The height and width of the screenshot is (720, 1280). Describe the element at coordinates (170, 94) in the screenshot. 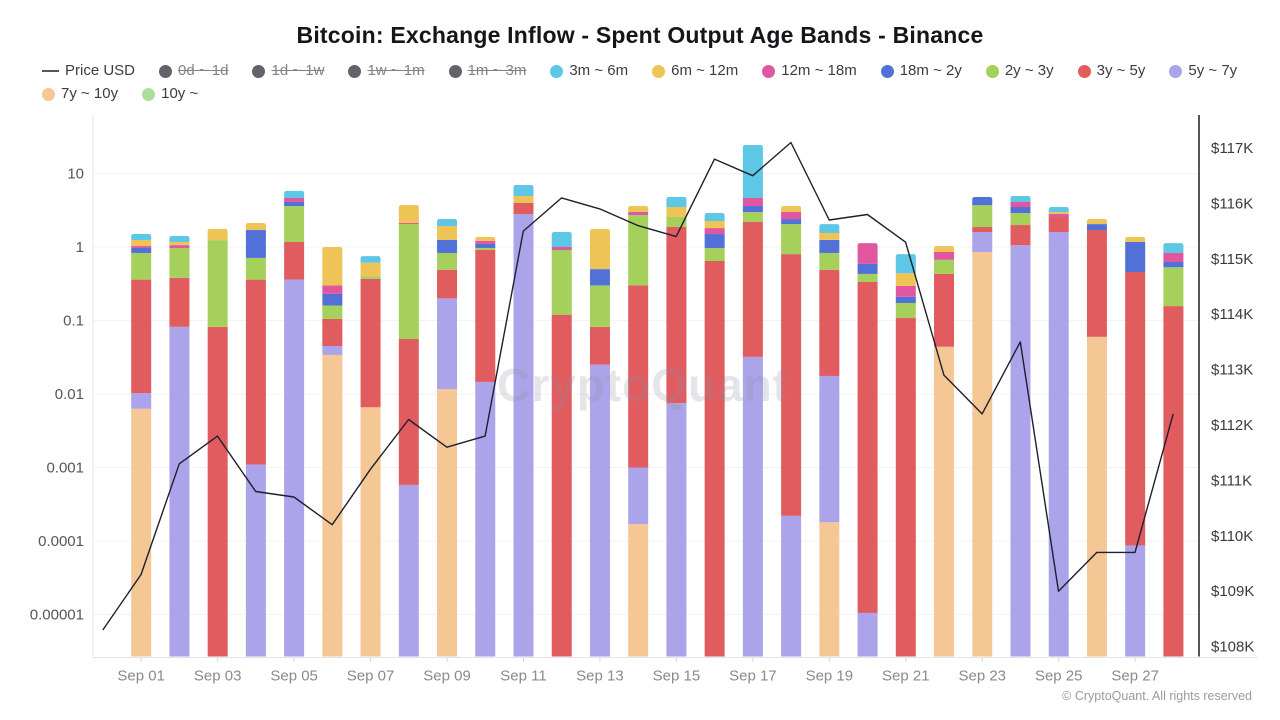

I see `legend-item-10y: 10y ~` at that location.